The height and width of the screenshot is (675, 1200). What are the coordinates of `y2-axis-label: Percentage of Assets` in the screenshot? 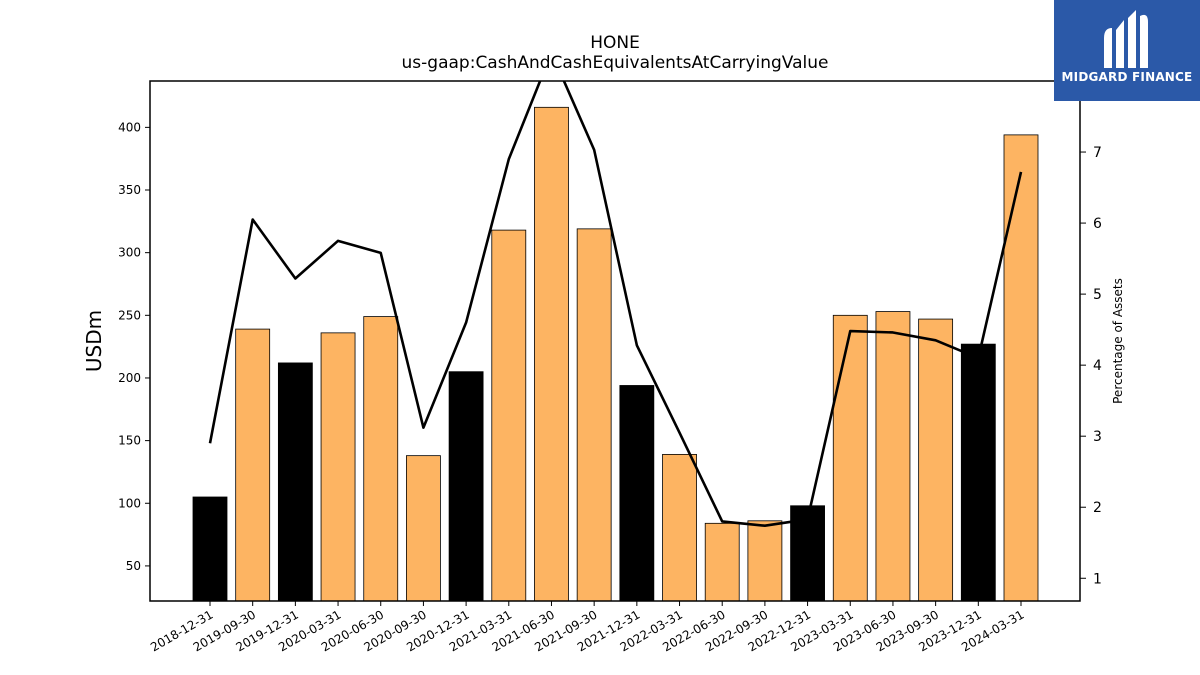 It's located at (1118, 341).